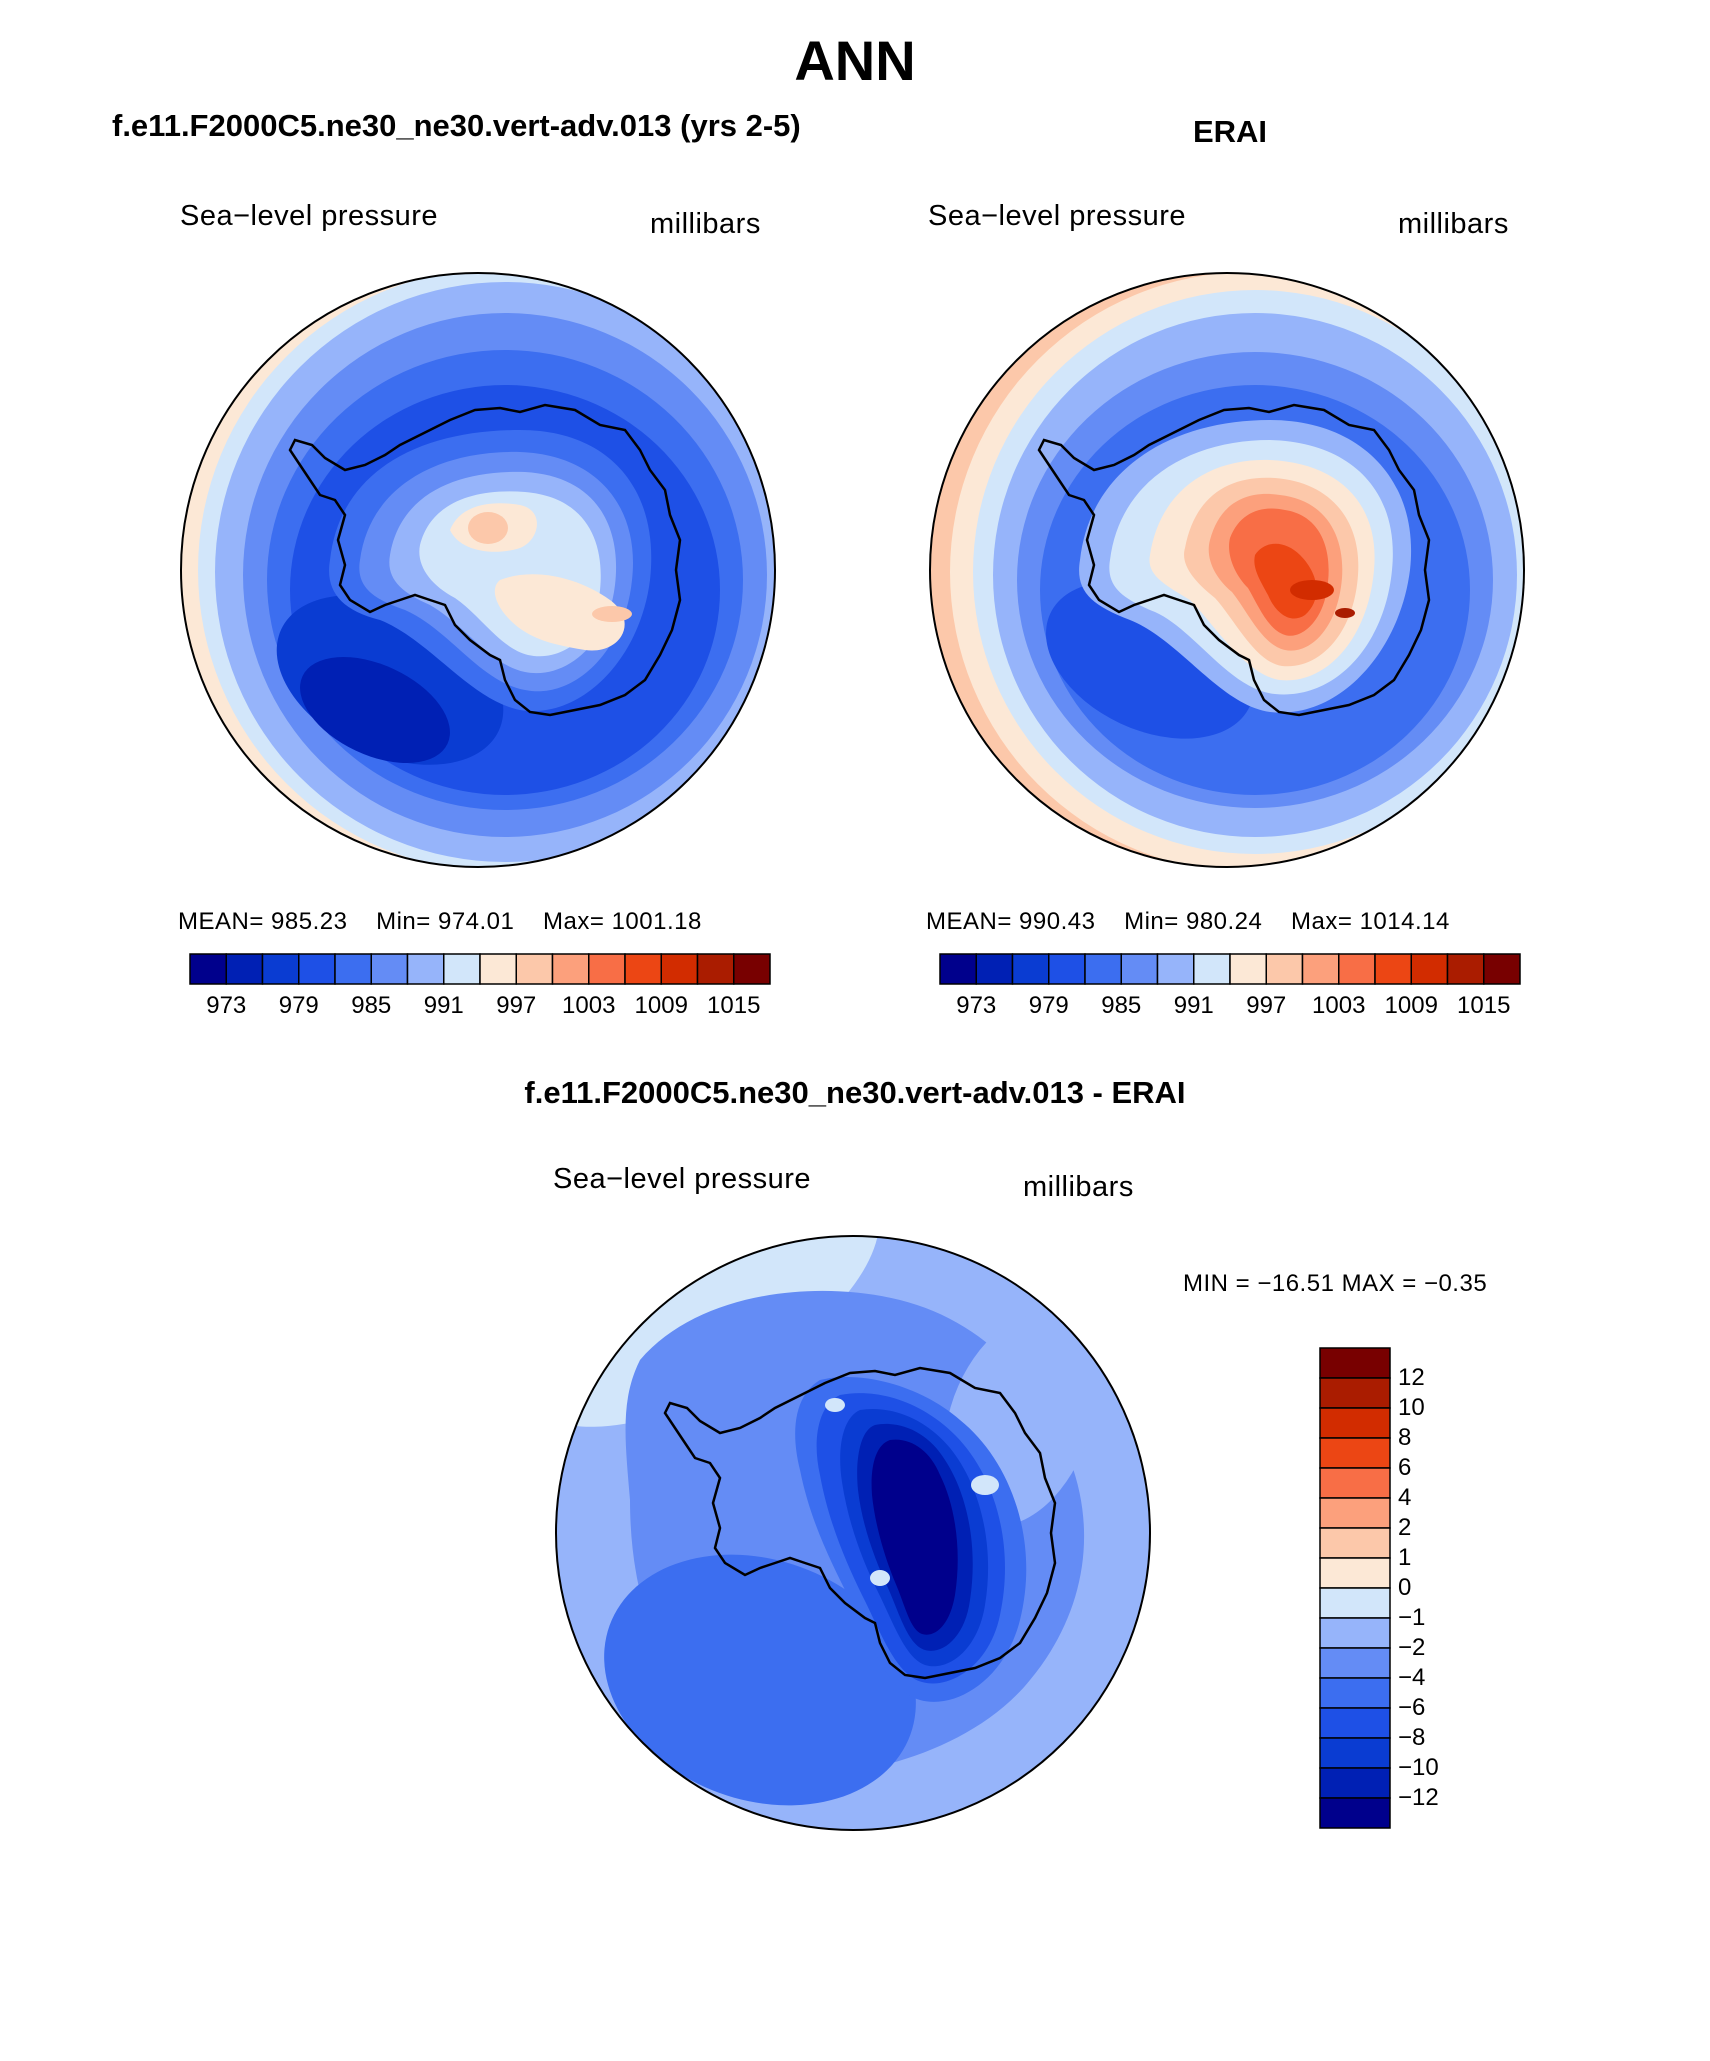  What do you see at coordinates (1412, 1647) in the screenshot?
I see `colorbar-tick-label: −2` at bounding box center [1412, 1647].